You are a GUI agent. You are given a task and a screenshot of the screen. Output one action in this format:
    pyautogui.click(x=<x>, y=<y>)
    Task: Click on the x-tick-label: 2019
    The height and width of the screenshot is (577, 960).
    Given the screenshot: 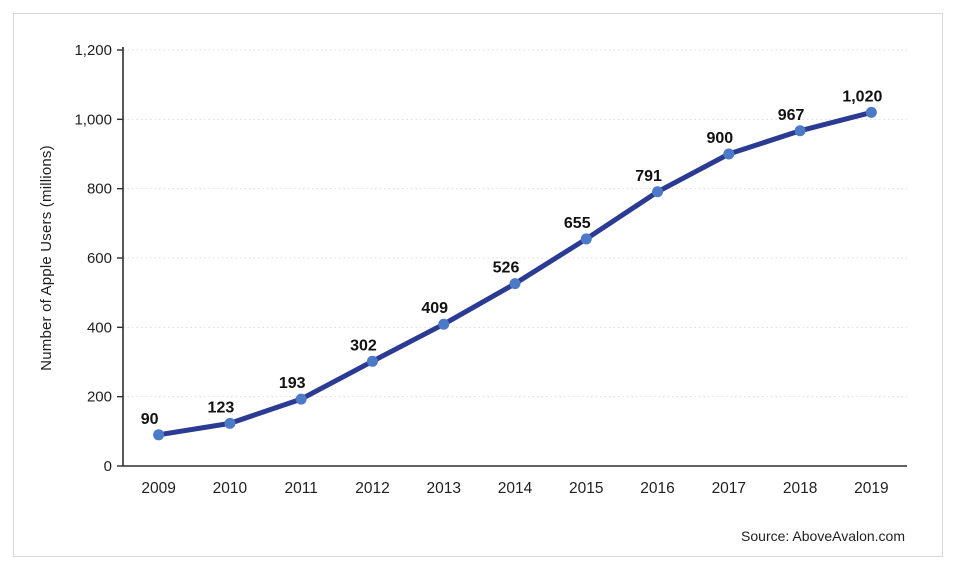 What is the action you would take?
    pyautogui.click(x=871, y=488)
    